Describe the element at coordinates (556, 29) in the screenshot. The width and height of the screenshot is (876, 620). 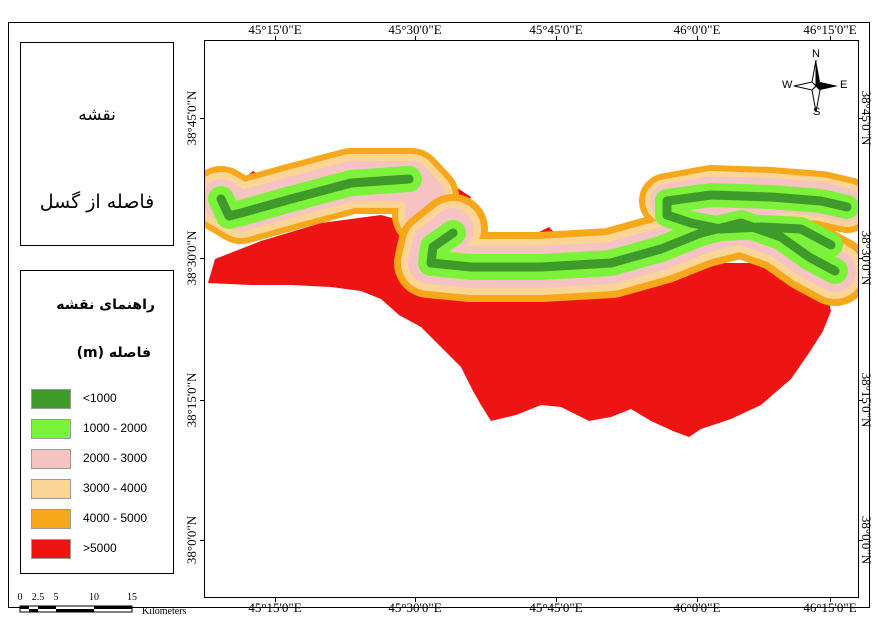
I see `longitude-label-top: 45°45'0"E` at that location.